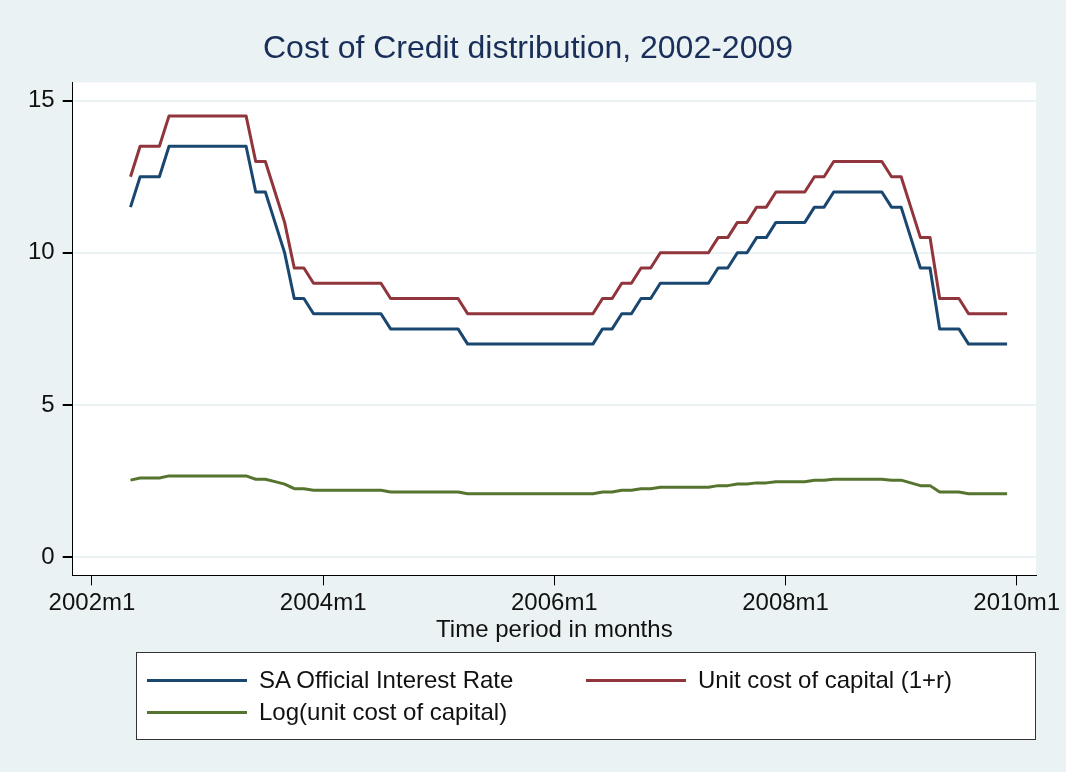 This screenshot has height=772, width=1066. I want to click on x-tick-label: 2010m1, so click(1017, 602).